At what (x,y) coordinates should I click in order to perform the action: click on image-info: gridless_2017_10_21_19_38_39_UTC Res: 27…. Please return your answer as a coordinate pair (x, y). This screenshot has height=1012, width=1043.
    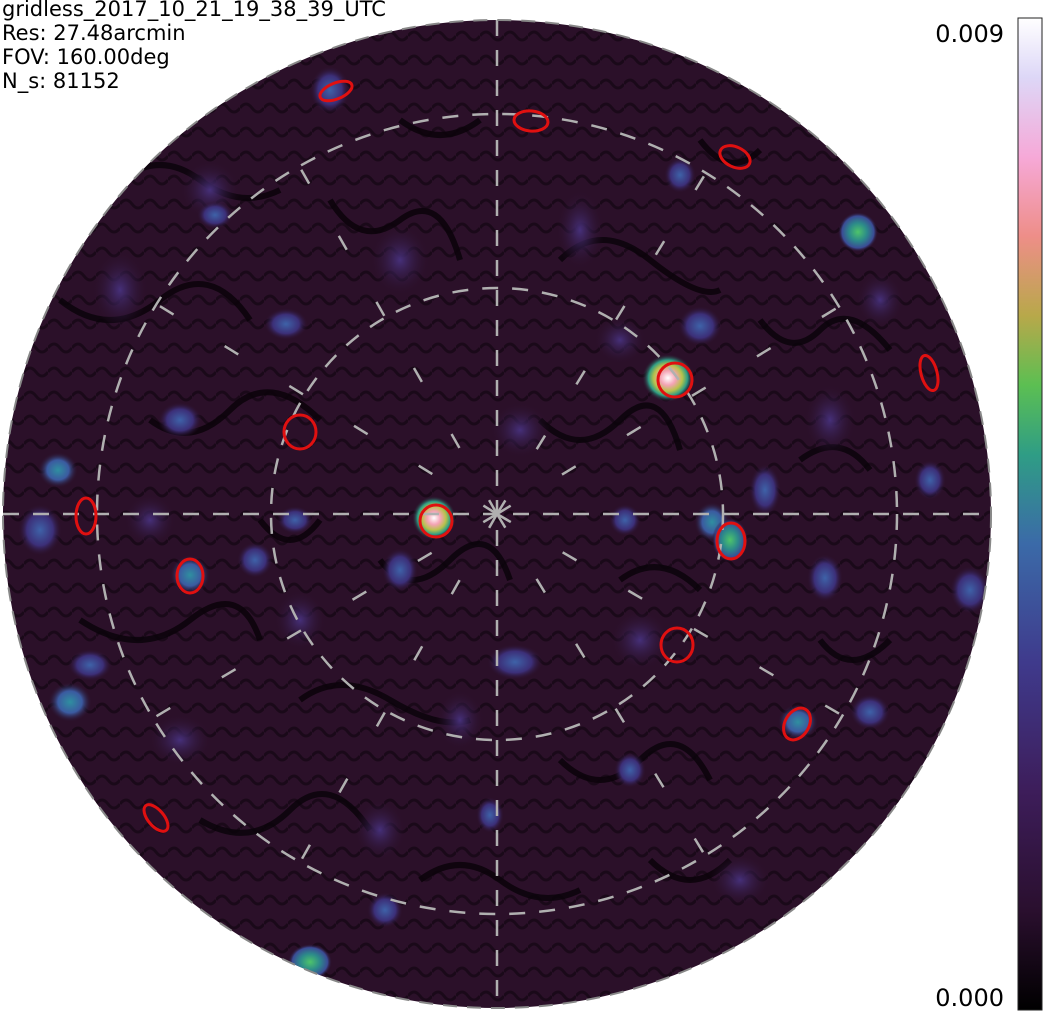
    Looking at the image, I should click on (194, 46).